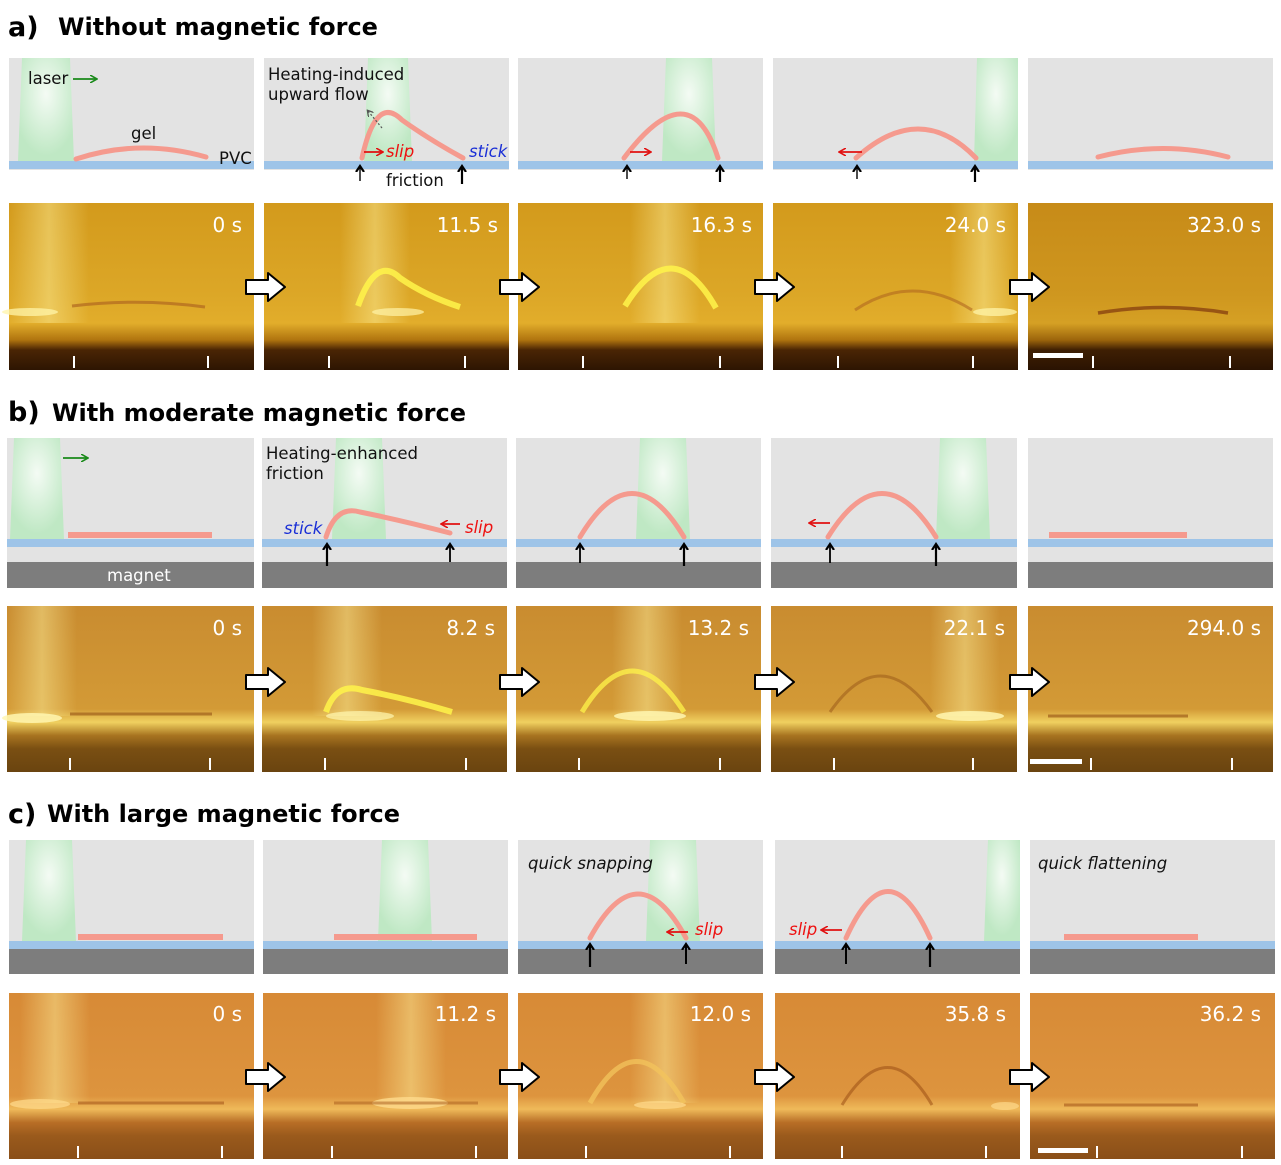 This screenshot has height=1165, width=1281. I want to click on schematic-c4: slip, so click(897, 907).